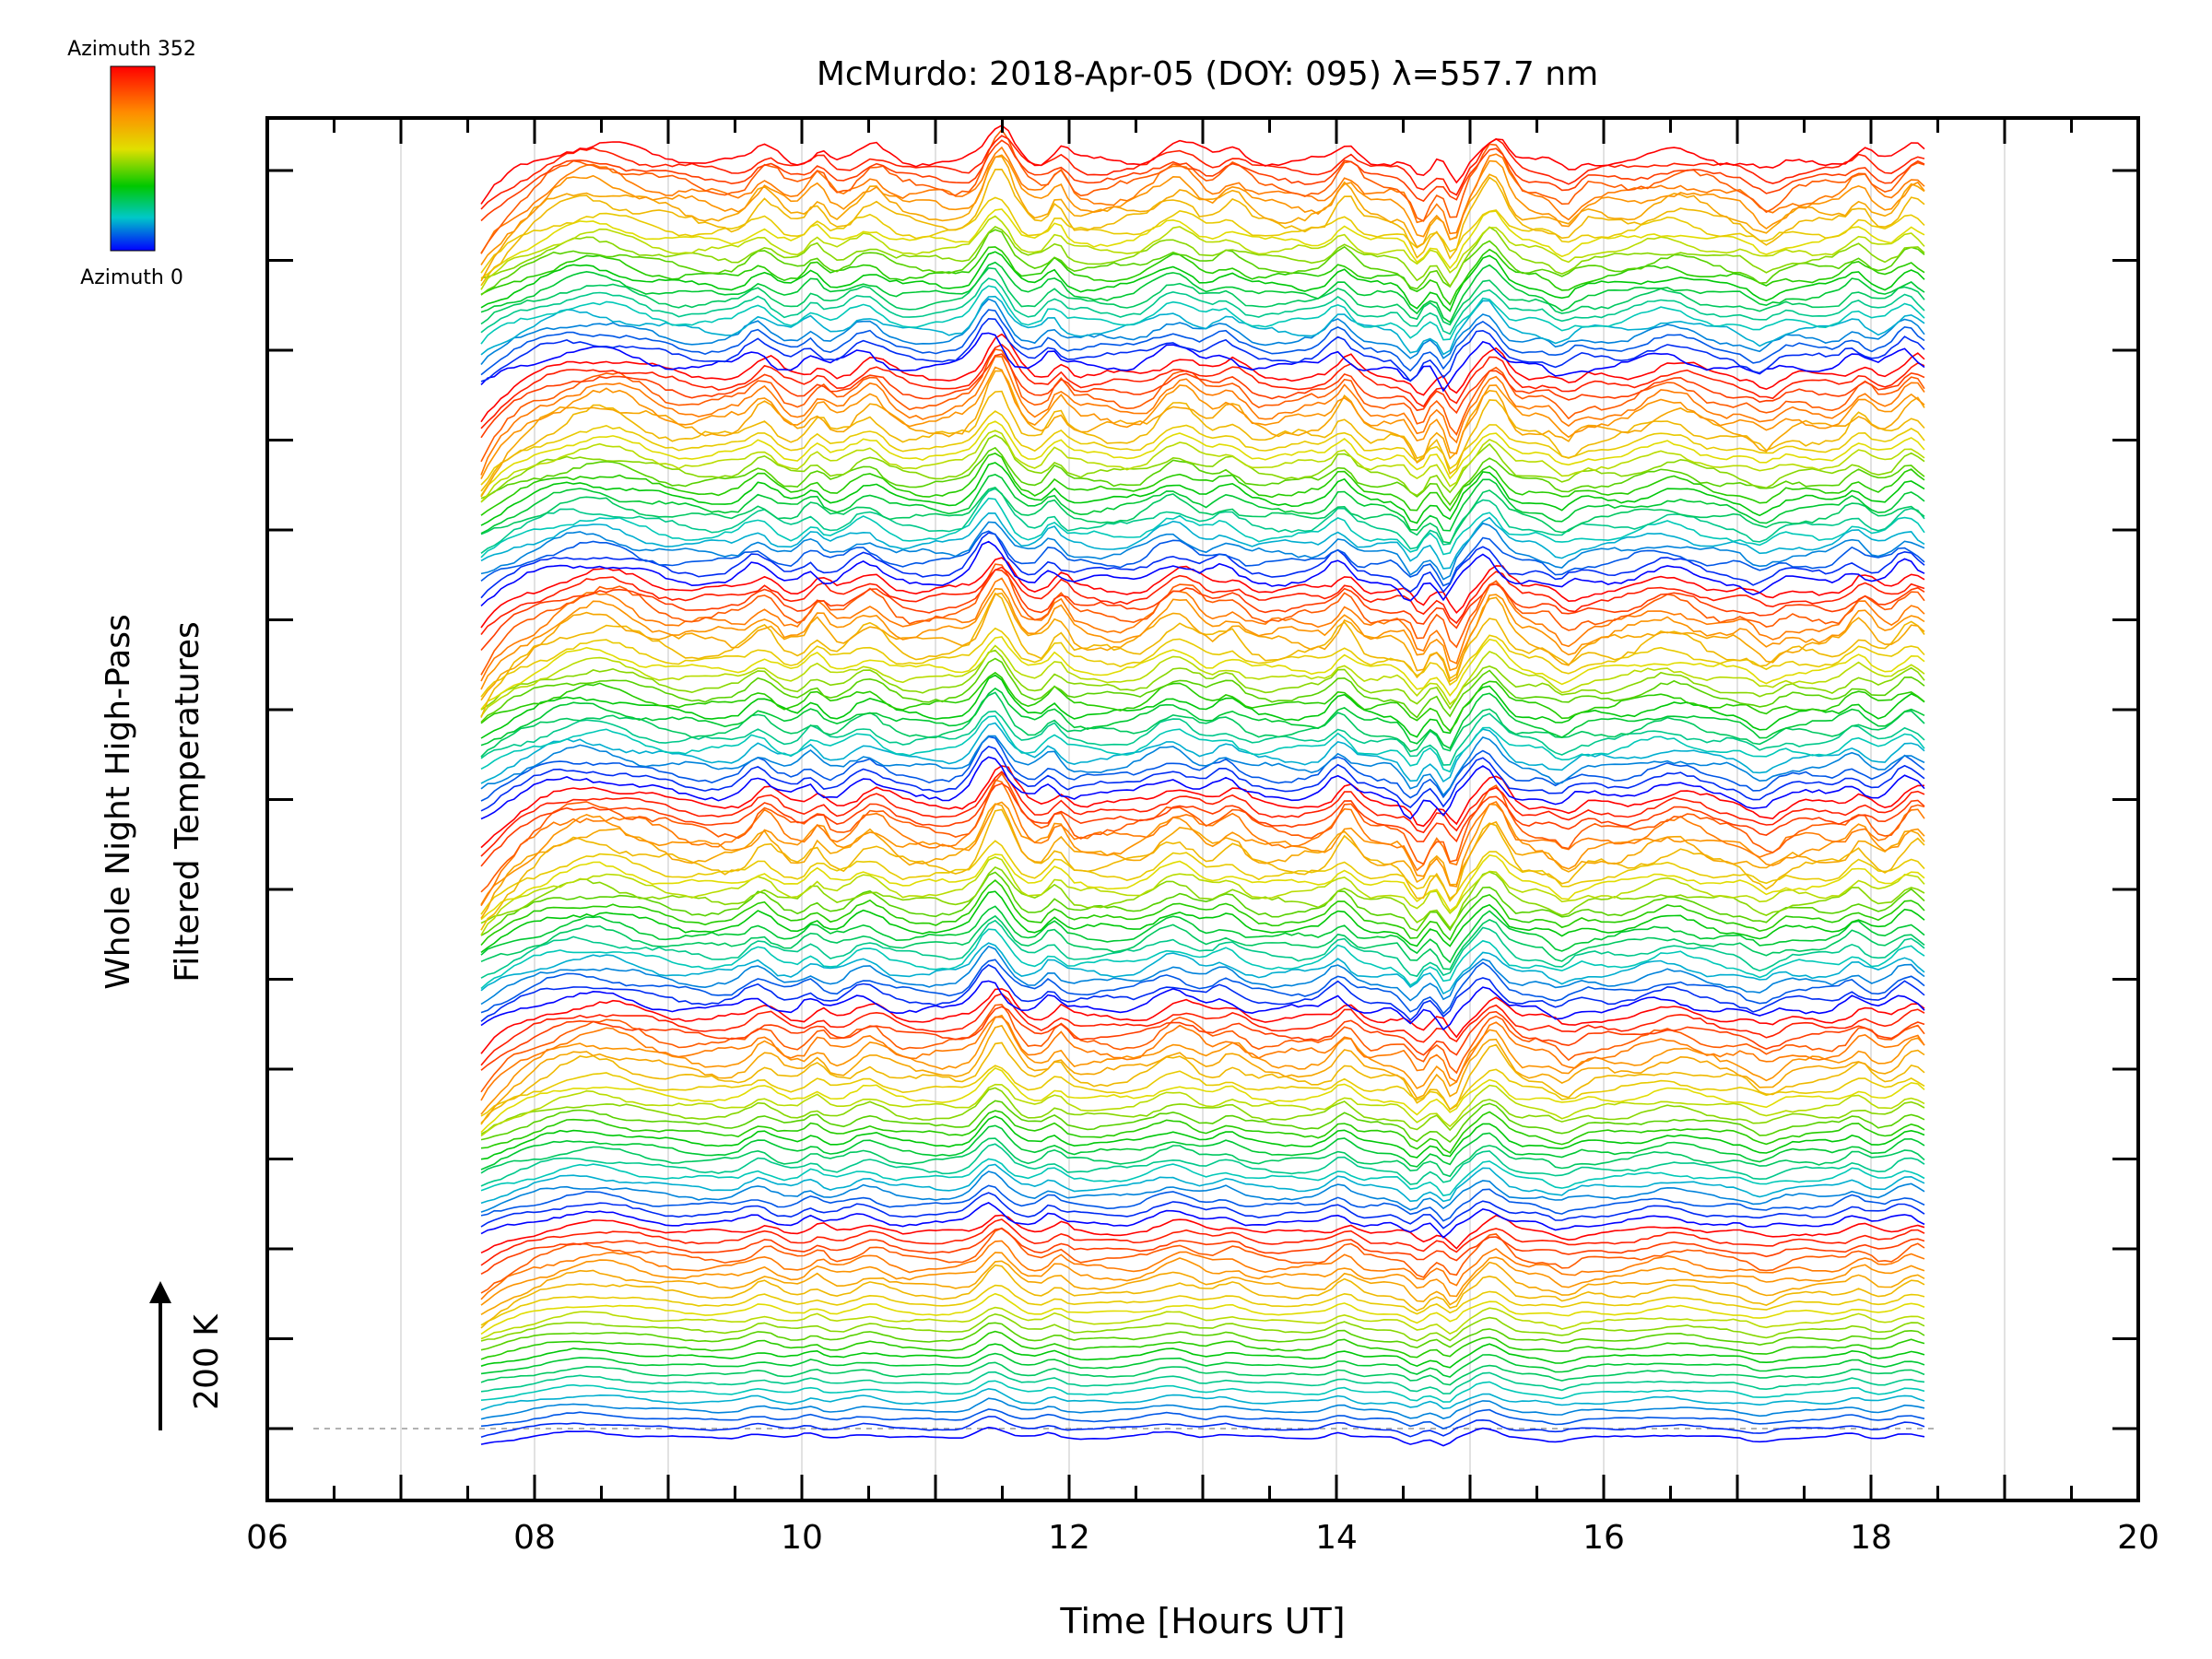  I want to click on scale-bar-arrowhead, so click(160, 1292).